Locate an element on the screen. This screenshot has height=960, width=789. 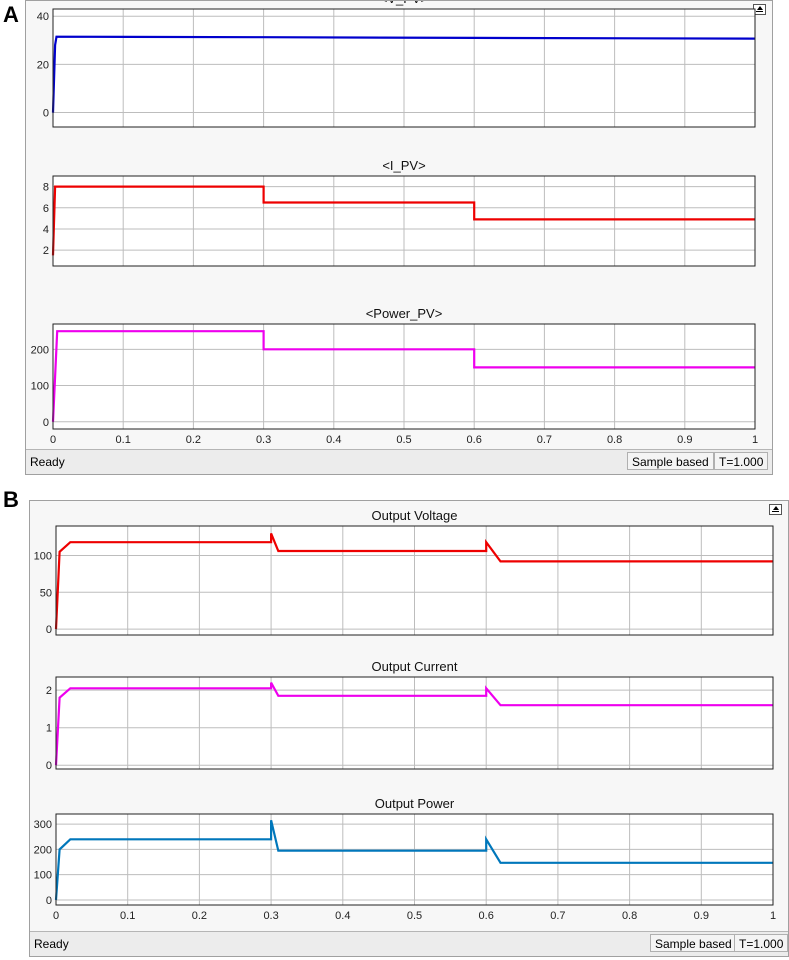
status-bar-b: Ready Sample based T=1.000 is located at coordinates (409, 943).